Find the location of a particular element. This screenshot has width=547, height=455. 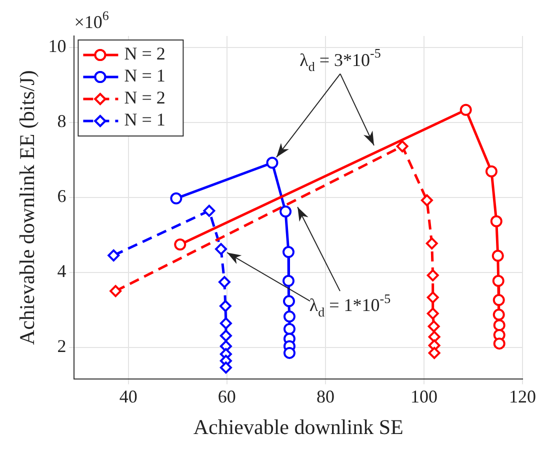

y-tick-label: 6 is located at coordinates (61, 196).